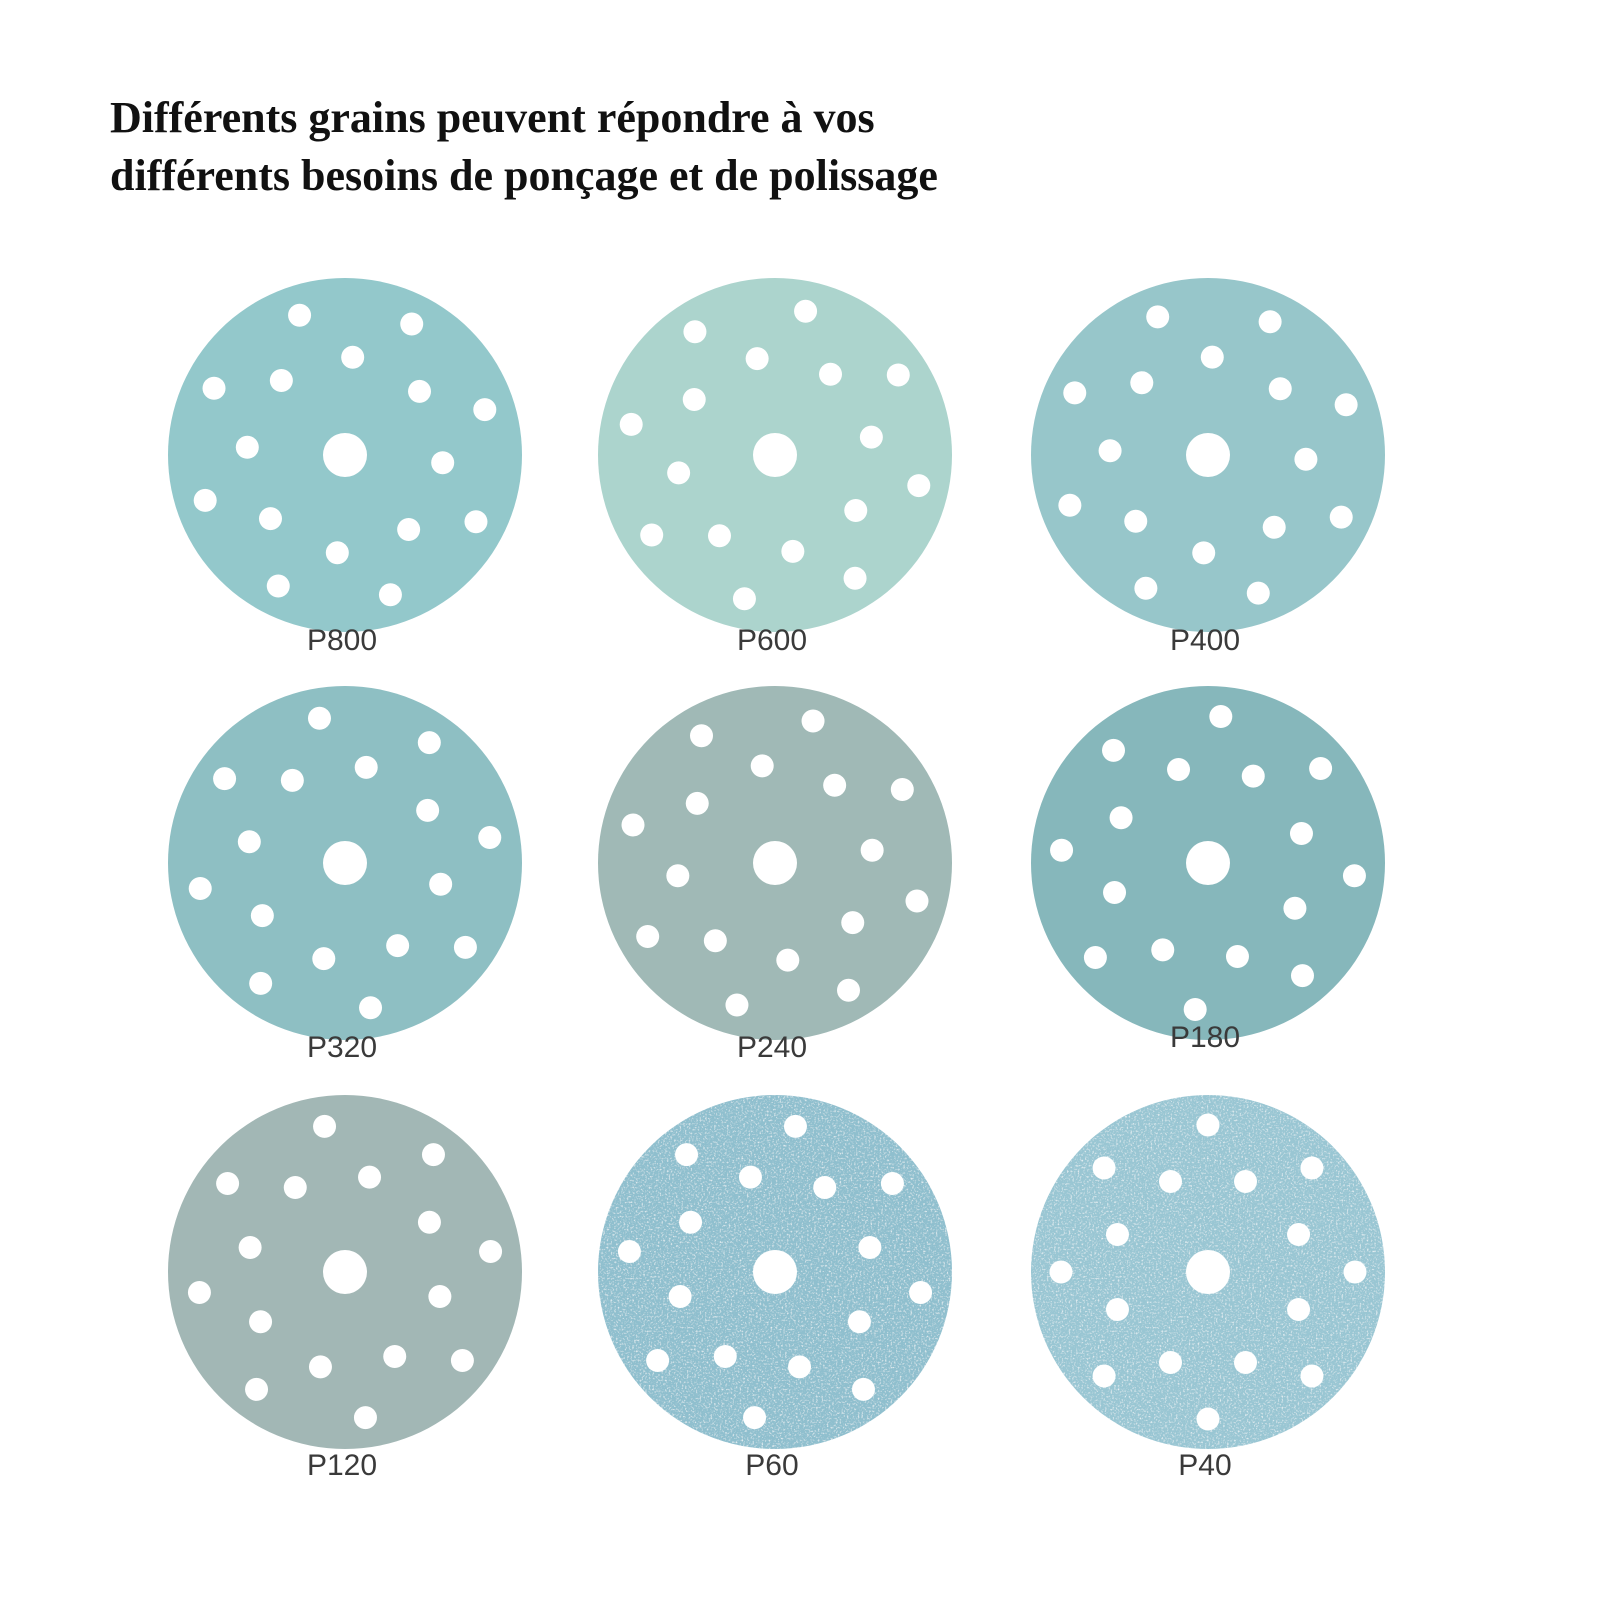 Image resolution: width=1600 pixels, height=1600 pixels. Describe the element at coordinates (772, 1047) in the screenshot. I see `grit-label: P240` at that location.